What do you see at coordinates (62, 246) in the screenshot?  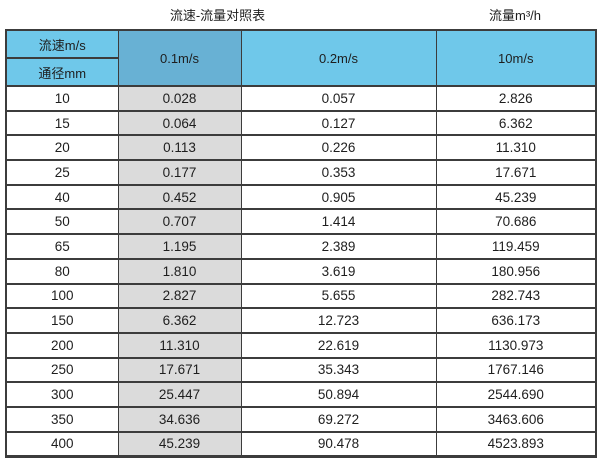 I see `diameter-cell: 65` at bounding box center [62, 246].